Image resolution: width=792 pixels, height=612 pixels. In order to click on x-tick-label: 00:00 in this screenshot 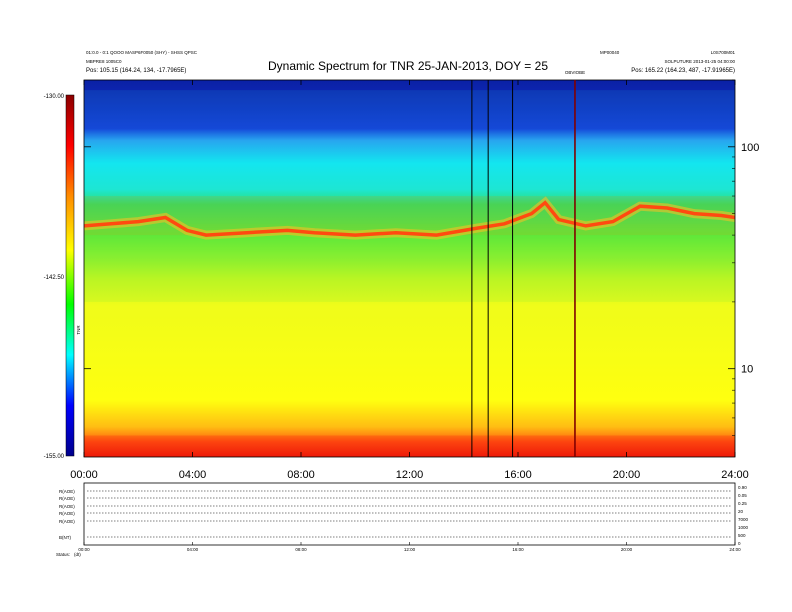, I will do `click(84, 475)`.